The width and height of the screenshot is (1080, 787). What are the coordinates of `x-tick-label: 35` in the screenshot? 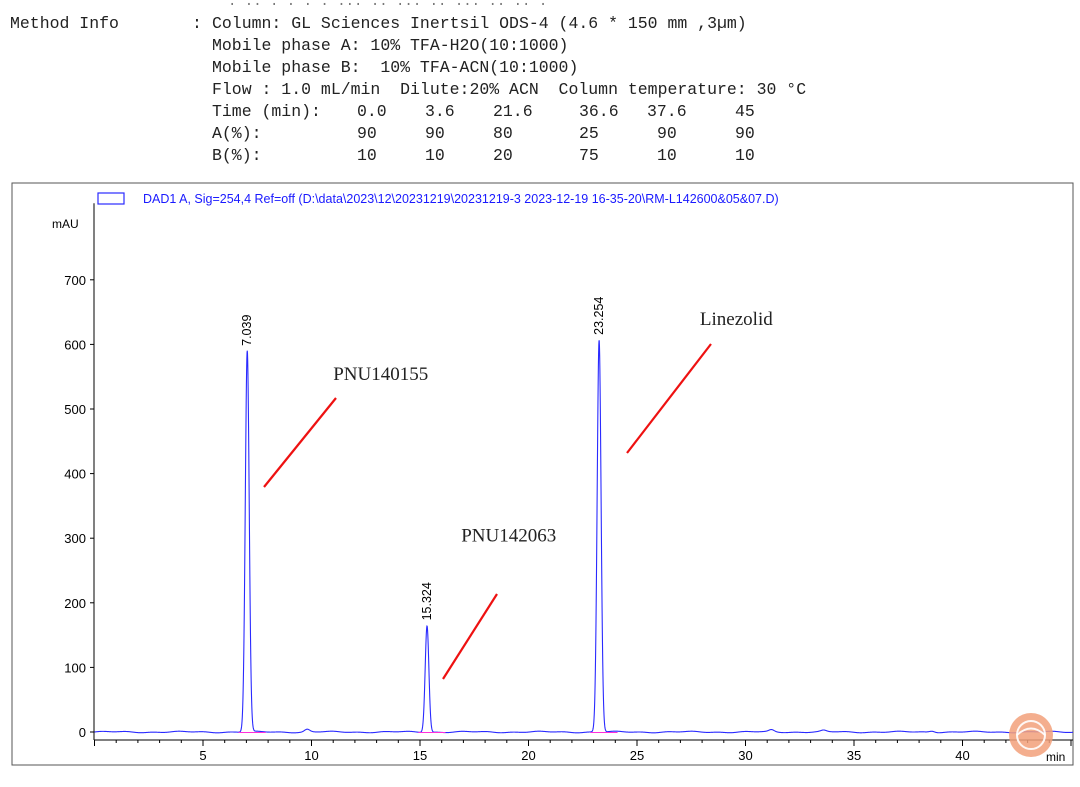 It's located at (854, 755).